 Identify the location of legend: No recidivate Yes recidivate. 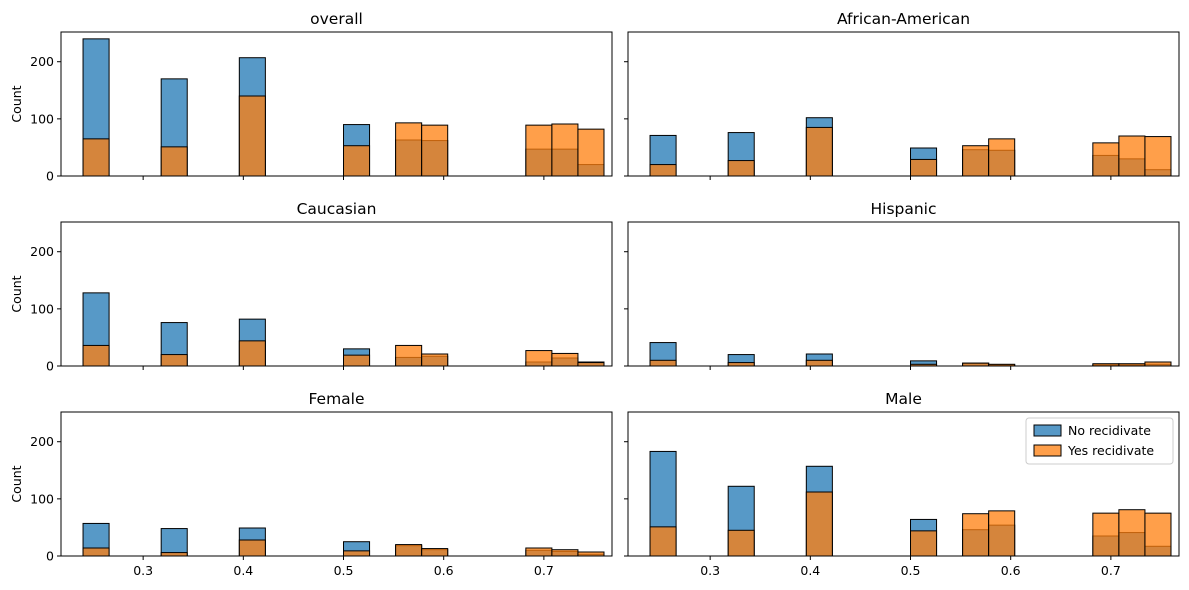
(1099, 441).